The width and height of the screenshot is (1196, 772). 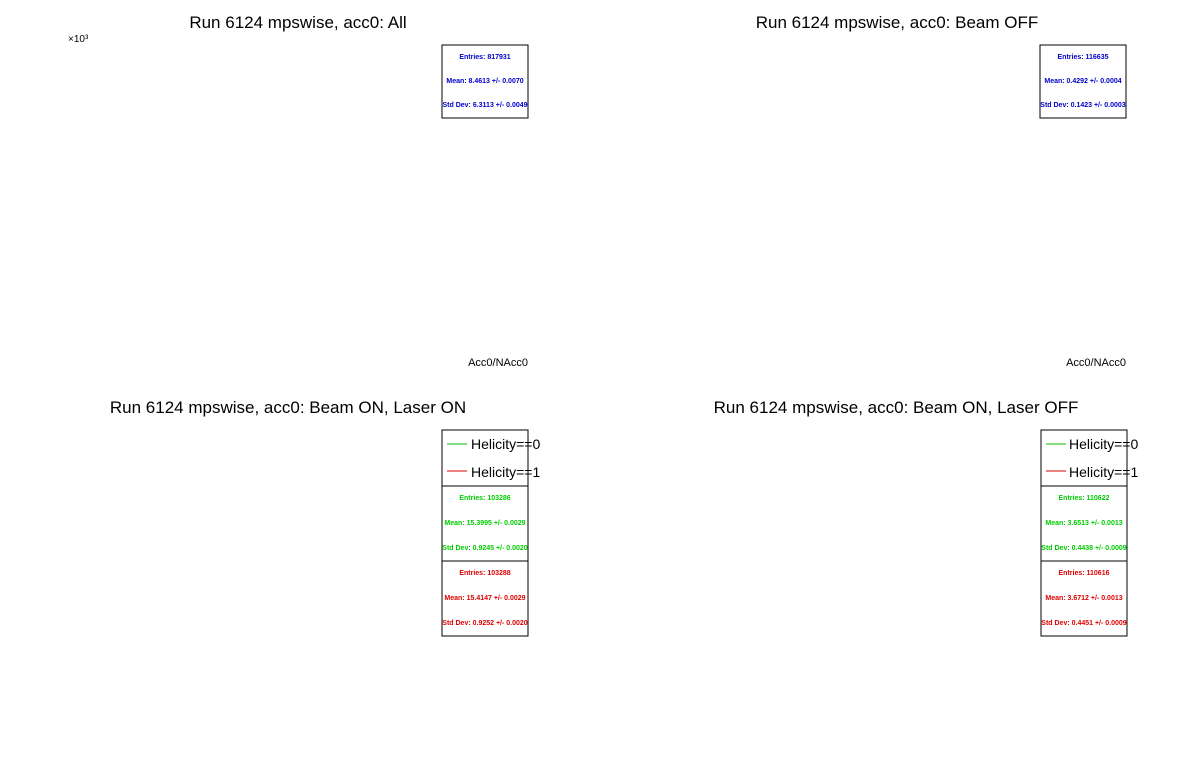 What do you see at coordinates (1084, 548) in the screenshot?
I see `stats-stddev: Std Dev: 0.4438 +/- 0.0009` at bounding box center [1084, 548].